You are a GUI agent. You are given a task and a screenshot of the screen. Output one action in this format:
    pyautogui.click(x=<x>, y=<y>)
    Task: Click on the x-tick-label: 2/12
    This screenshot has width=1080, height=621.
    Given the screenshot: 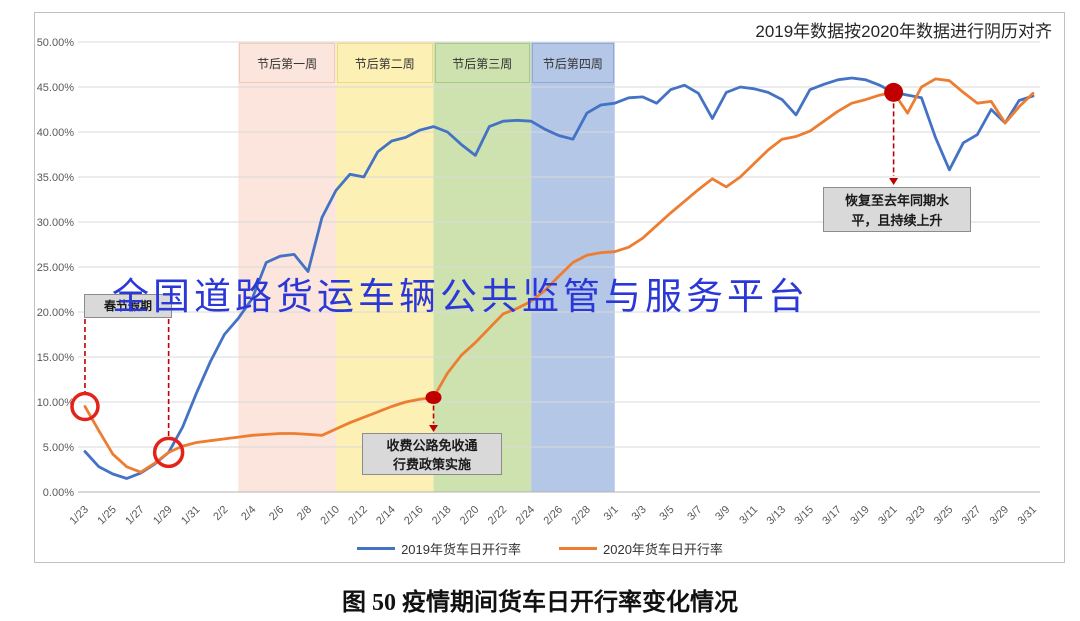 What is the action you would take?
    pyautogui.click(x=358, y=516)
    